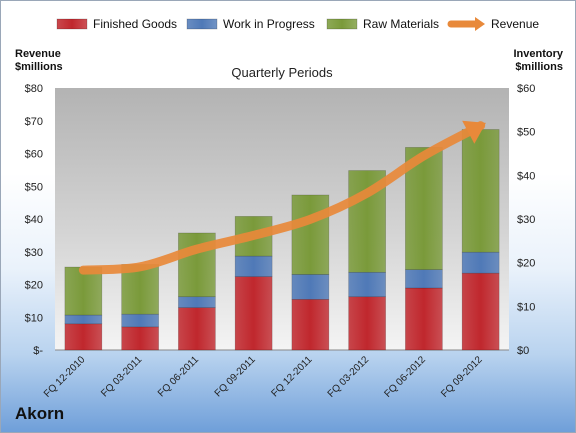  I want to click on chart-title: Quarterly Periods, so click(282, 72).